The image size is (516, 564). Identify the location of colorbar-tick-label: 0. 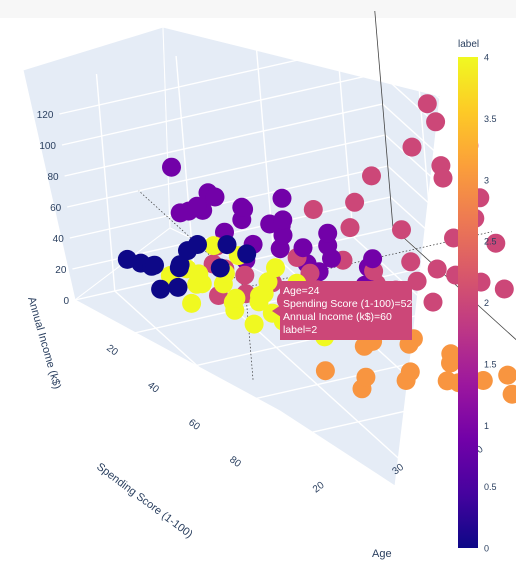
(486, 549).